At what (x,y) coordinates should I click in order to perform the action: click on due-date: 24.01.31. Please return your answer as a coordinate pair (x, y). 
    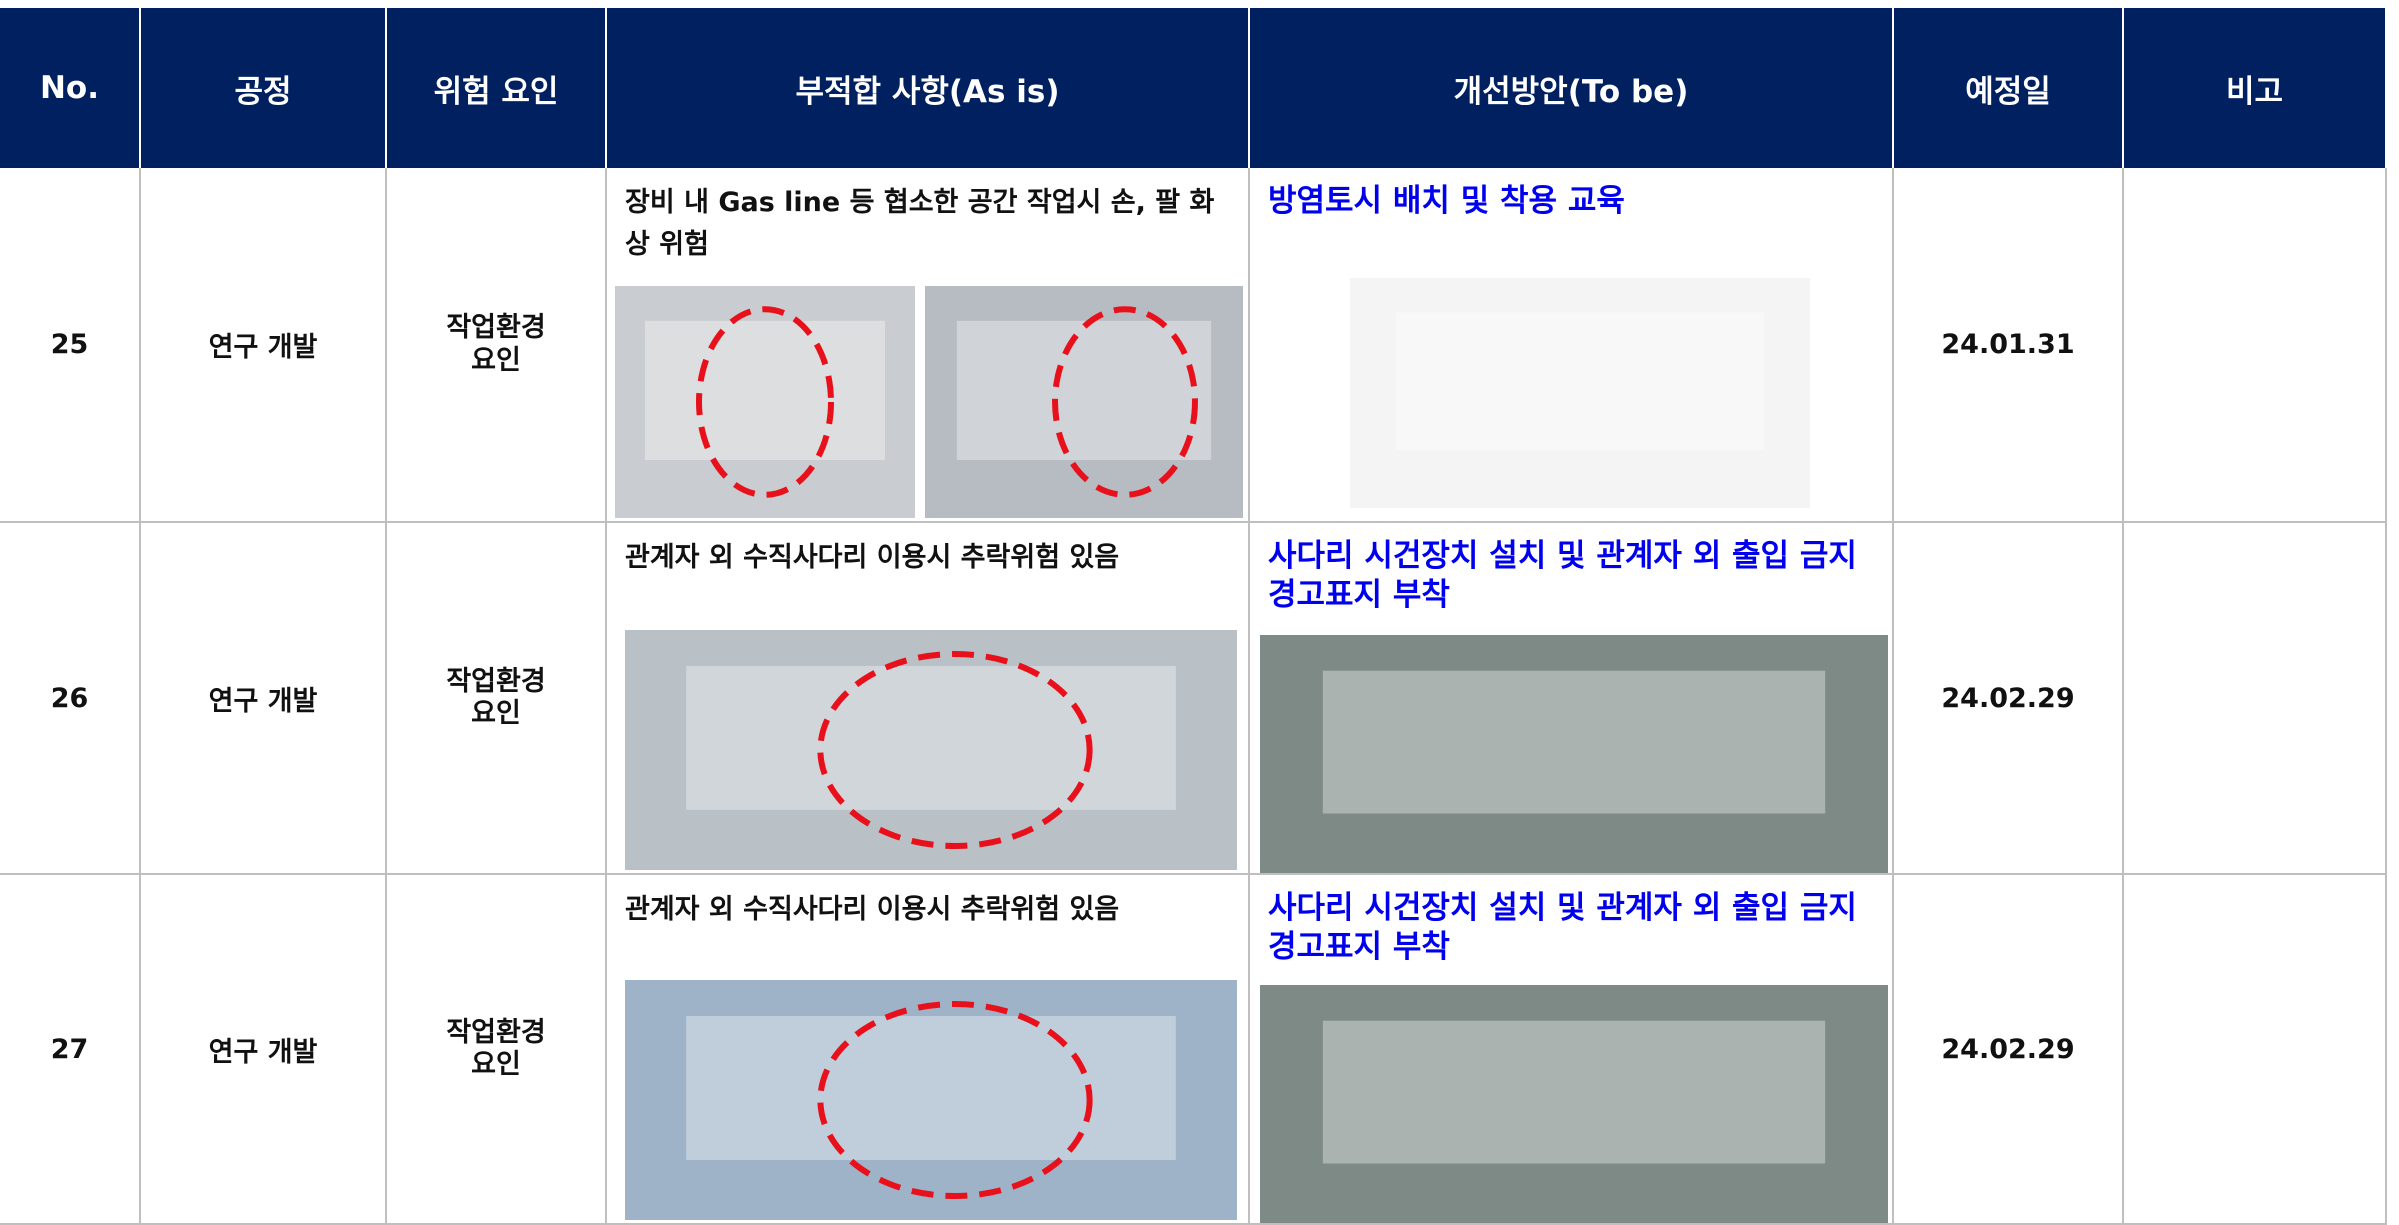
    Looking at the image, I should click on (2008, 344).